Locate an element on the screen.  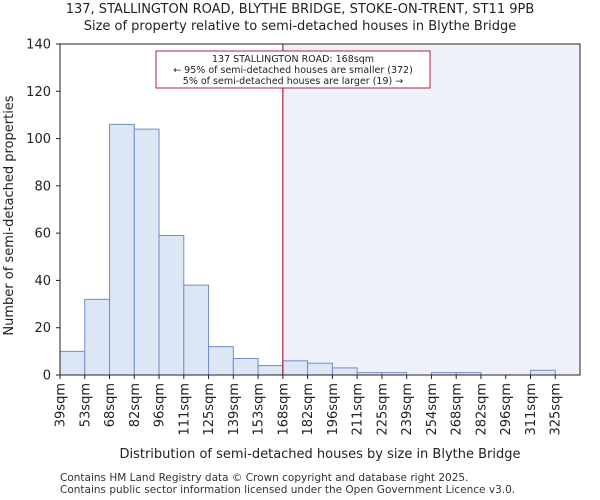
y-tick-label: 0 is located at coordinates (47, 376).